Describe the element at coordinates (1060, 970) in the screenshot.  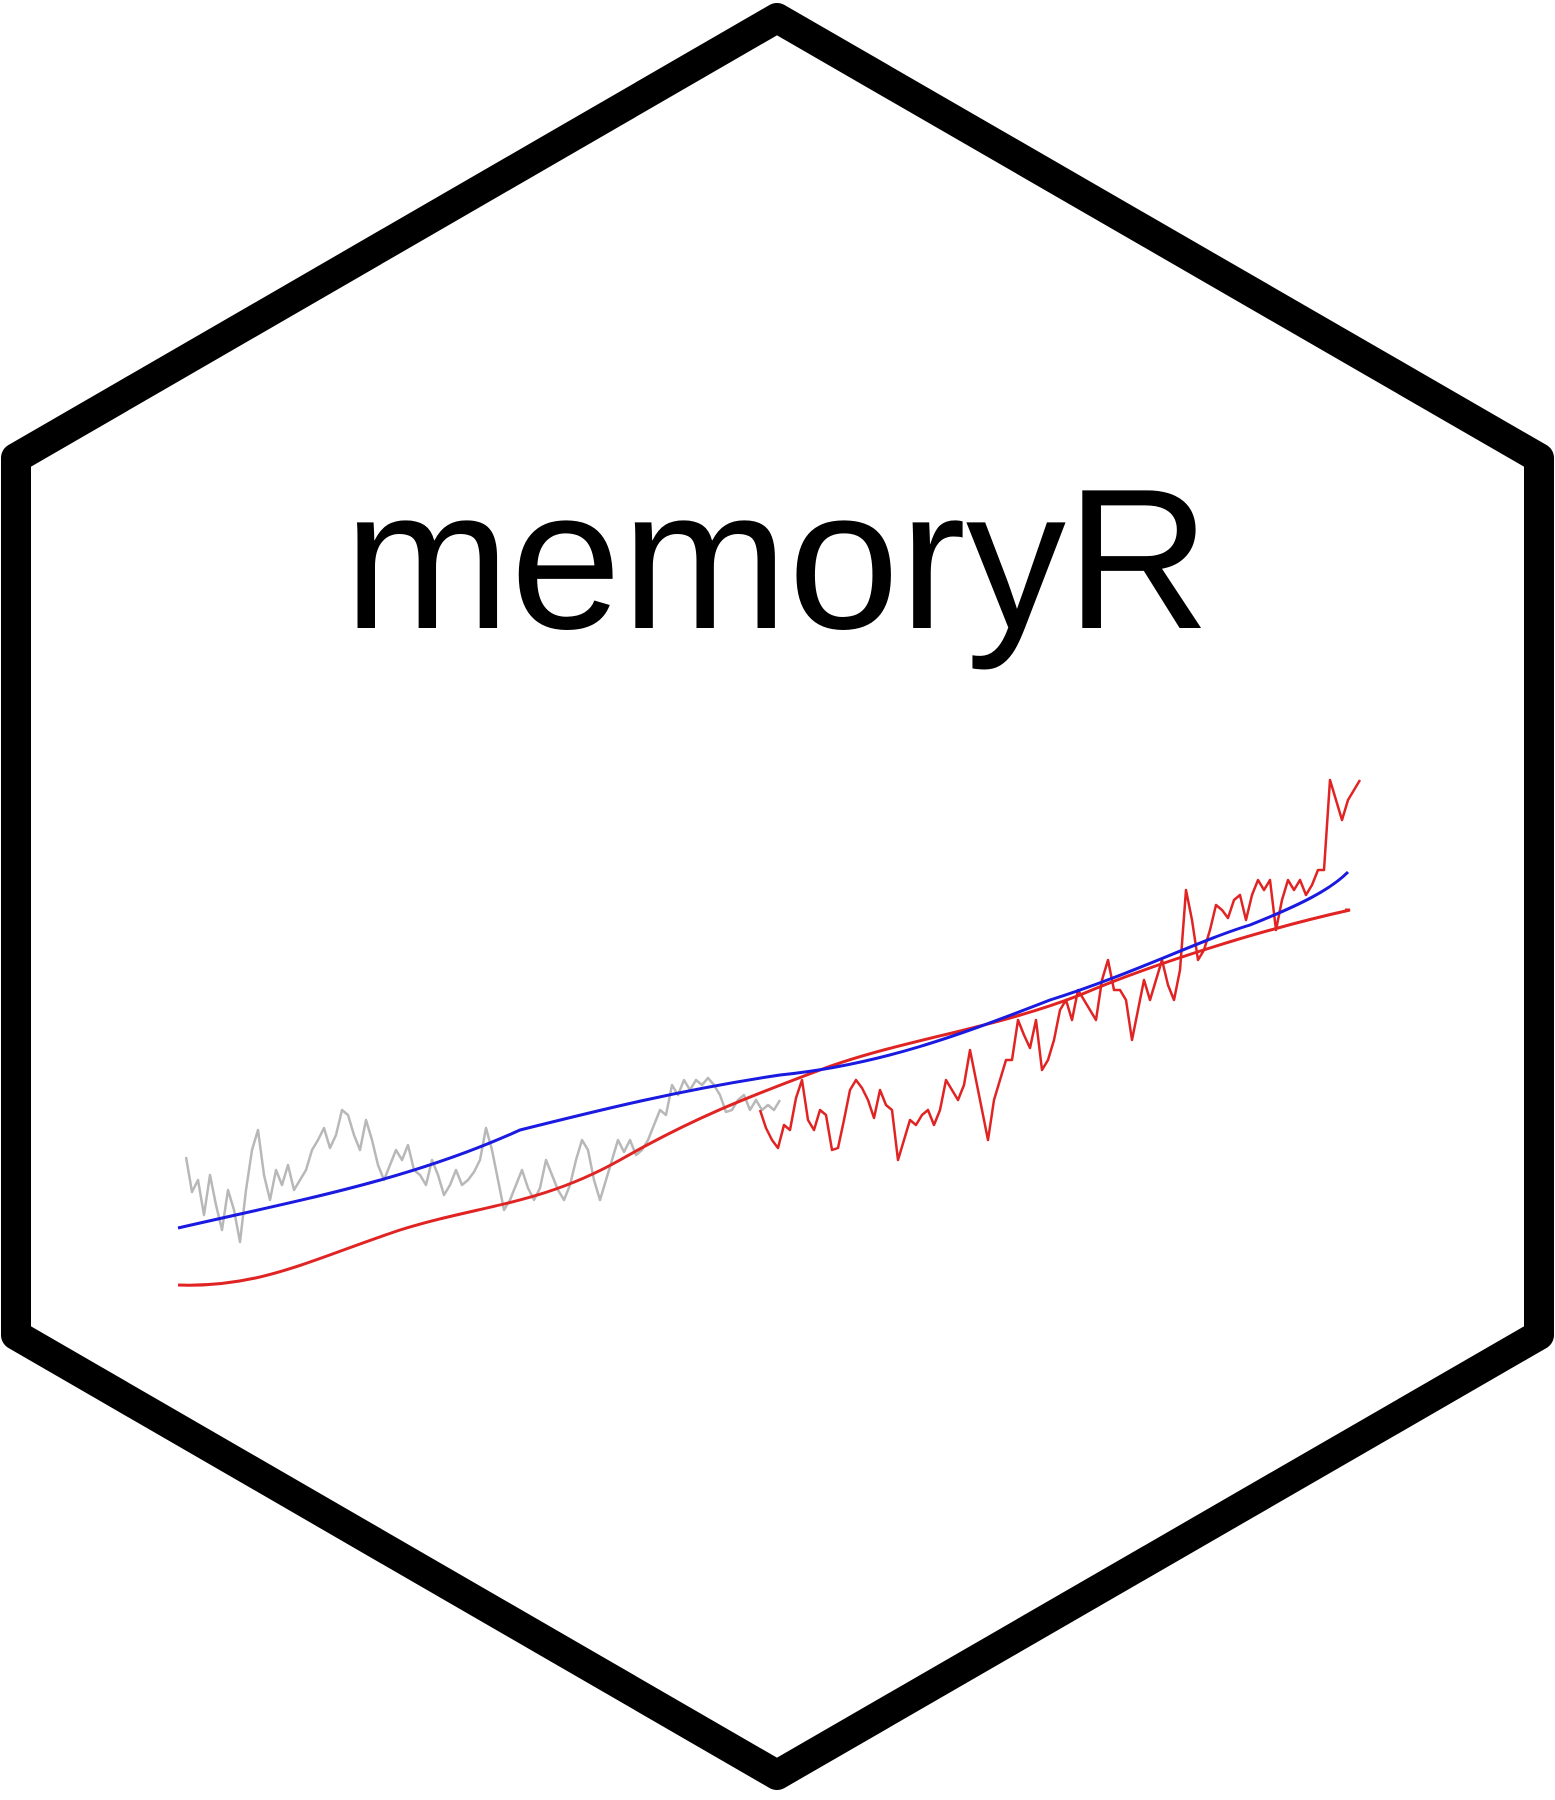
I see `red-noise-series` at that location.